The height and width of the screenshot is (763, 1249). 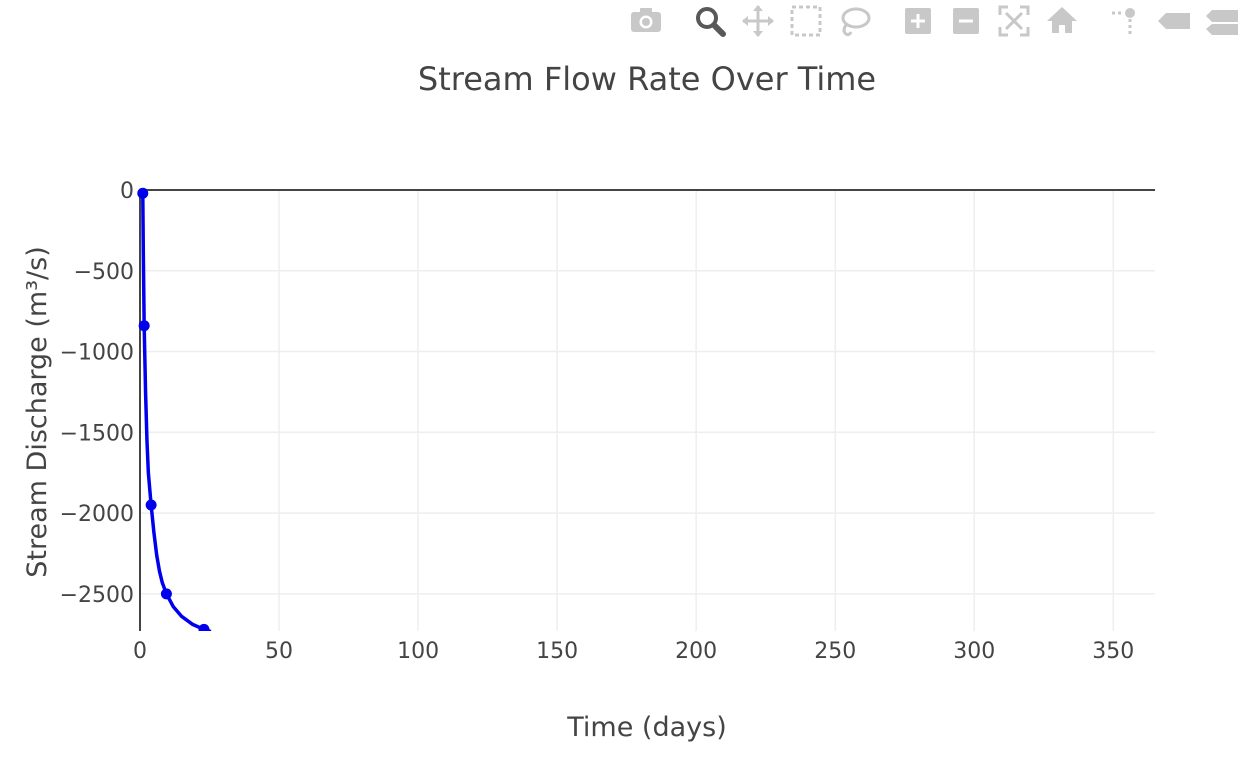 I want to click on x-tick-label: 200, so click(x=696, y=651).